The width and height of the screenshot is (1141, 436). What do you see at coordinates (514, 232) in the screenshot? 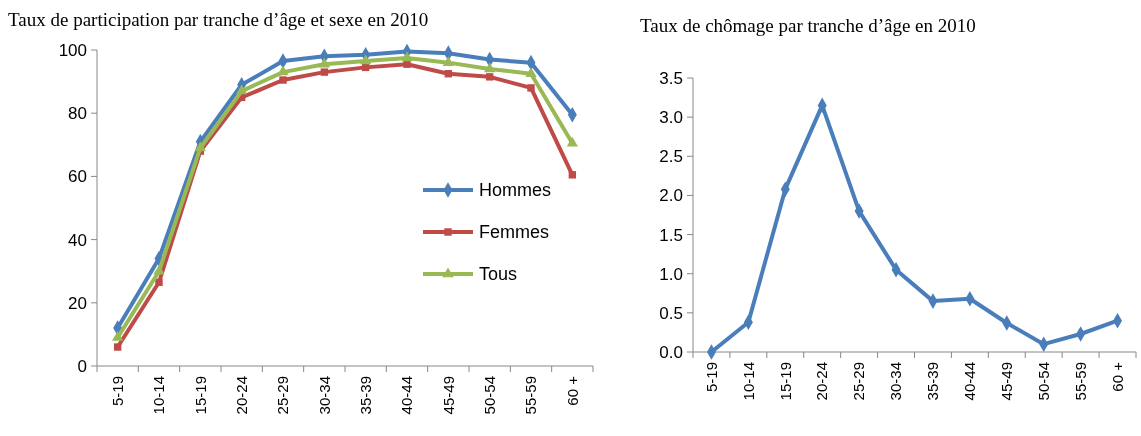
I see `legend-label: Femmes` at bounding box center [514, 232].